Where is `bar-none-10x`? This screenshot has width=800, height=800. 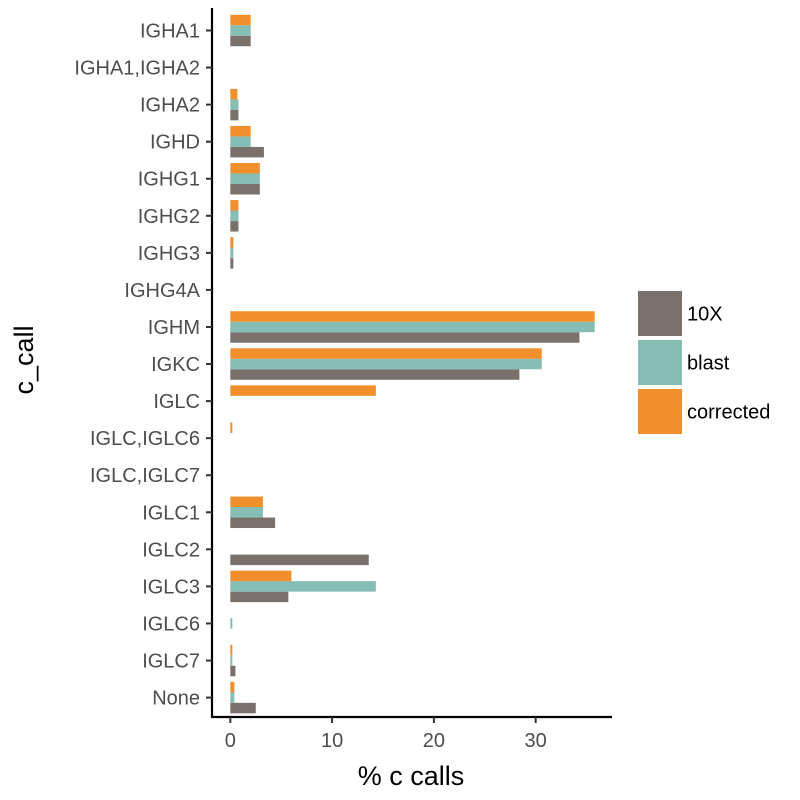 bar-none-10x is located at coordinates (243, 708).